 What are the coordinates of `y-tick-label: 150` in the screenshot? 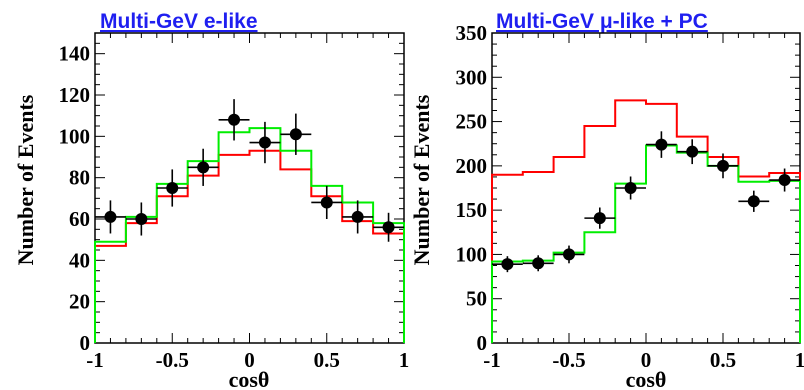 It's located at (472, 210).